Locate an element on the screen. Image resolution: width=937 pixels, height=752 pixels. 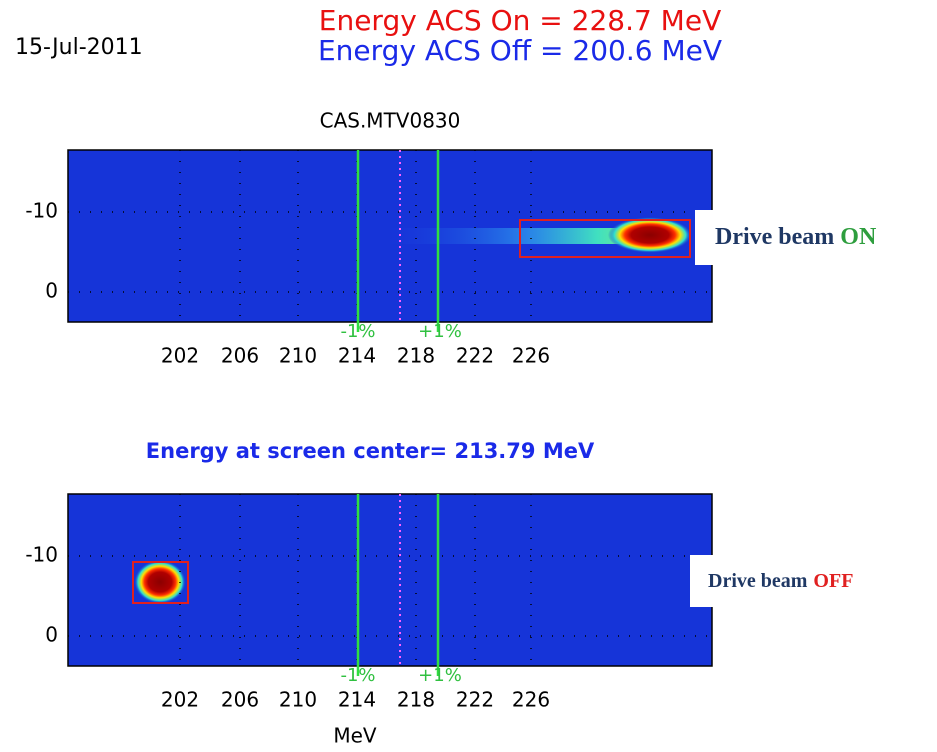
label-state: OFF is located at coordinates (833, 580).